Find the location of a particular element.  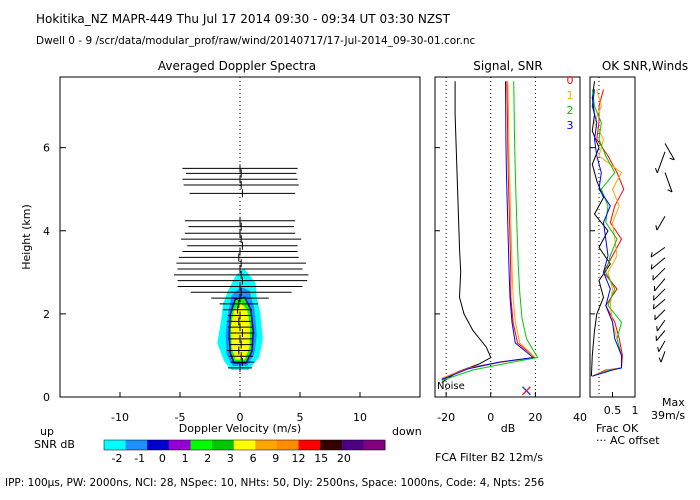

db-tick-label: 20 is located at coordinates (535, 417).